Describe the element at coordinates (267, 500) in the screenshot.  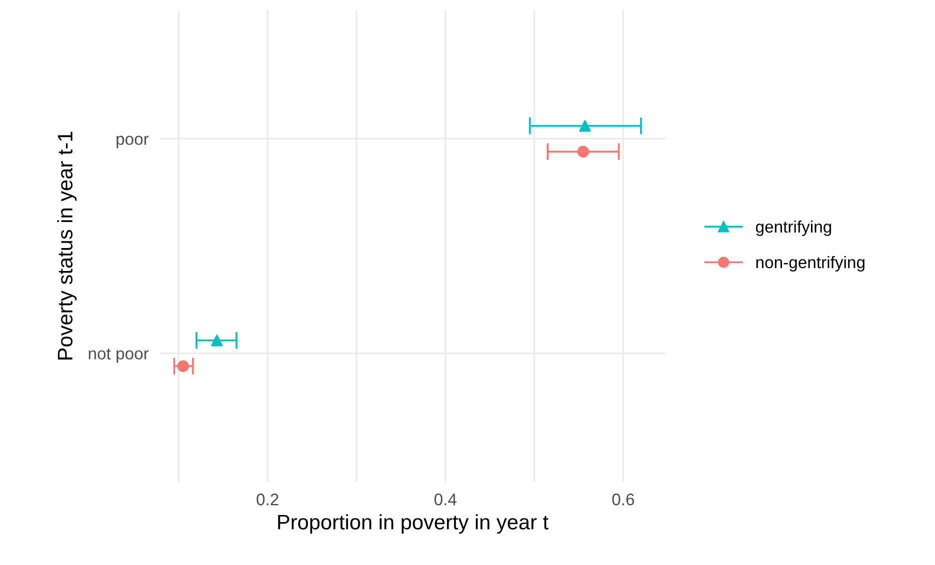
I see `x-tick-label: 0.2` at that location.